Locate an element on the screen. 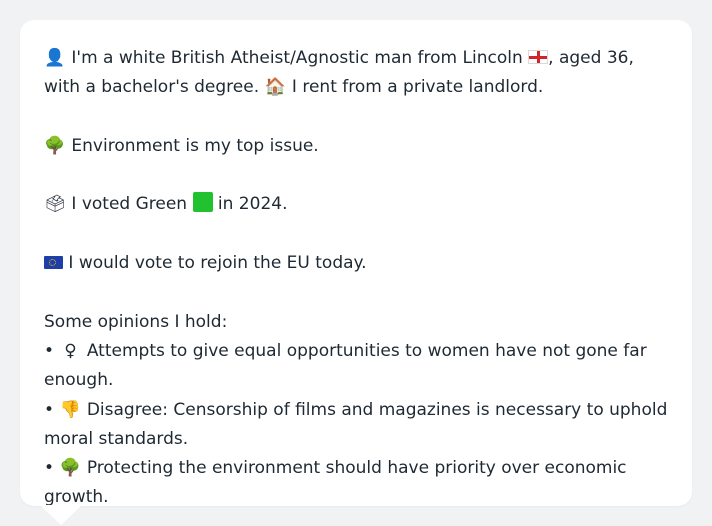  bubble-tail is located at coordinates (61, 515).